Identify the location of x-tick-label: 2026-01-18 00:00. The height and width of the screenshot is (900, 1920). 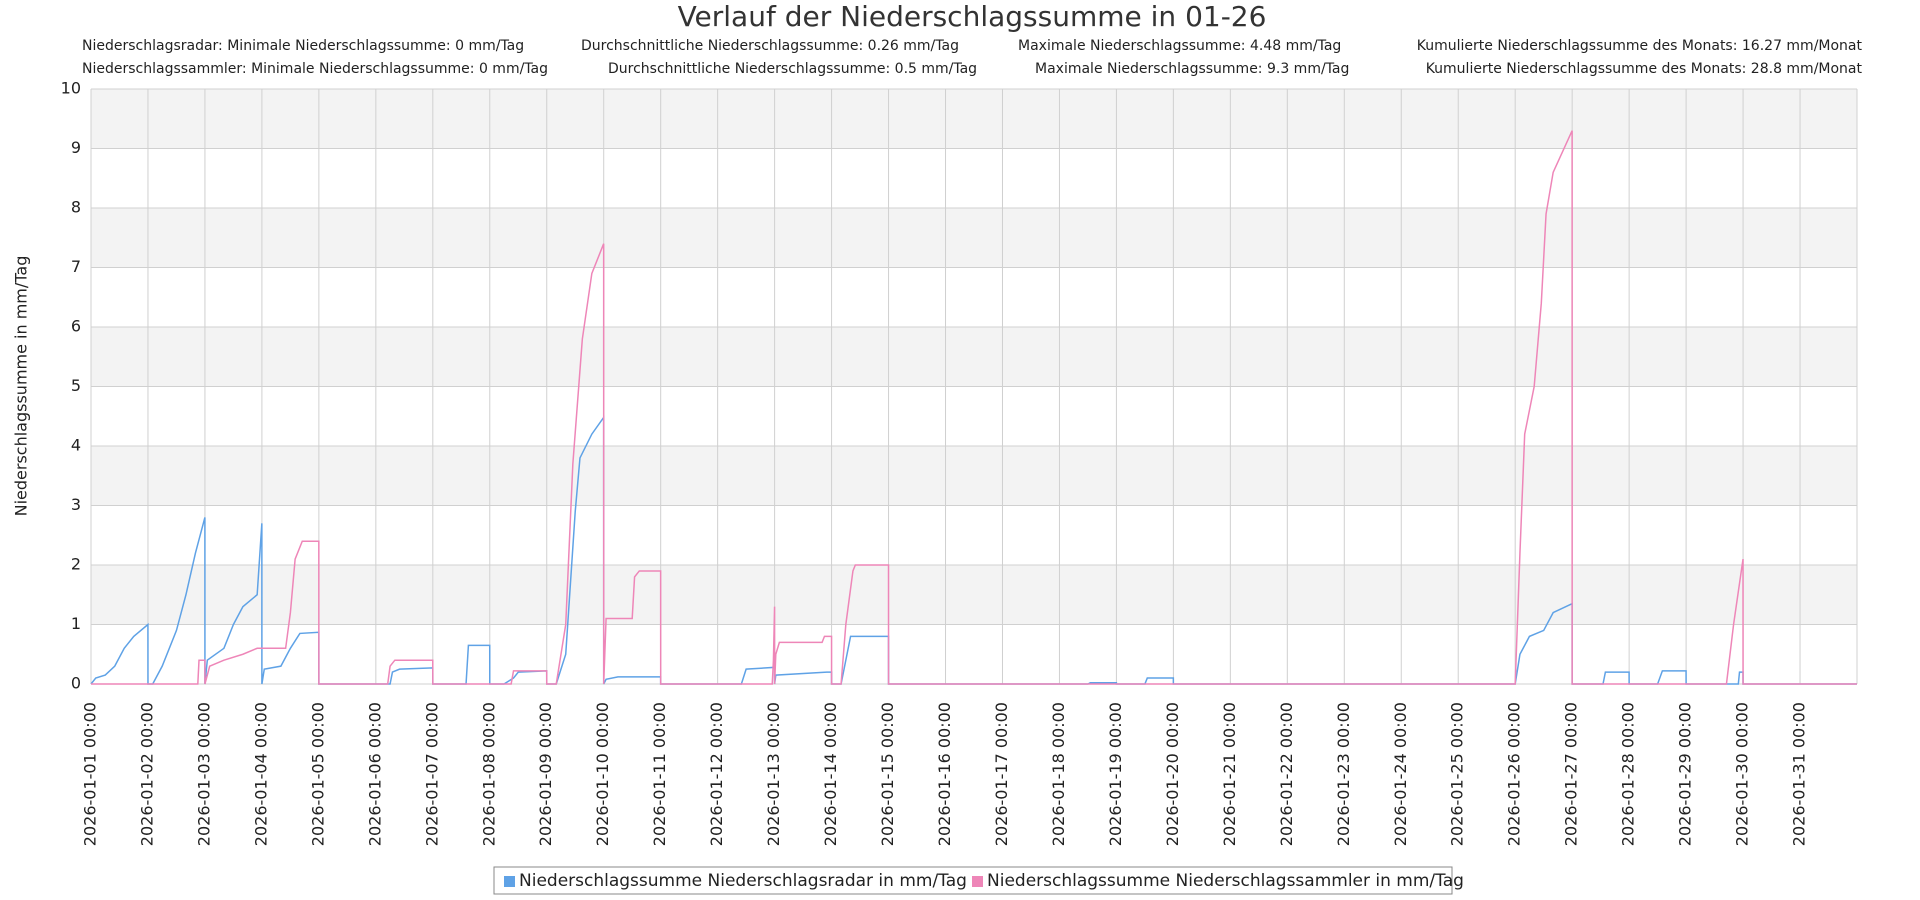
(1058, 774).